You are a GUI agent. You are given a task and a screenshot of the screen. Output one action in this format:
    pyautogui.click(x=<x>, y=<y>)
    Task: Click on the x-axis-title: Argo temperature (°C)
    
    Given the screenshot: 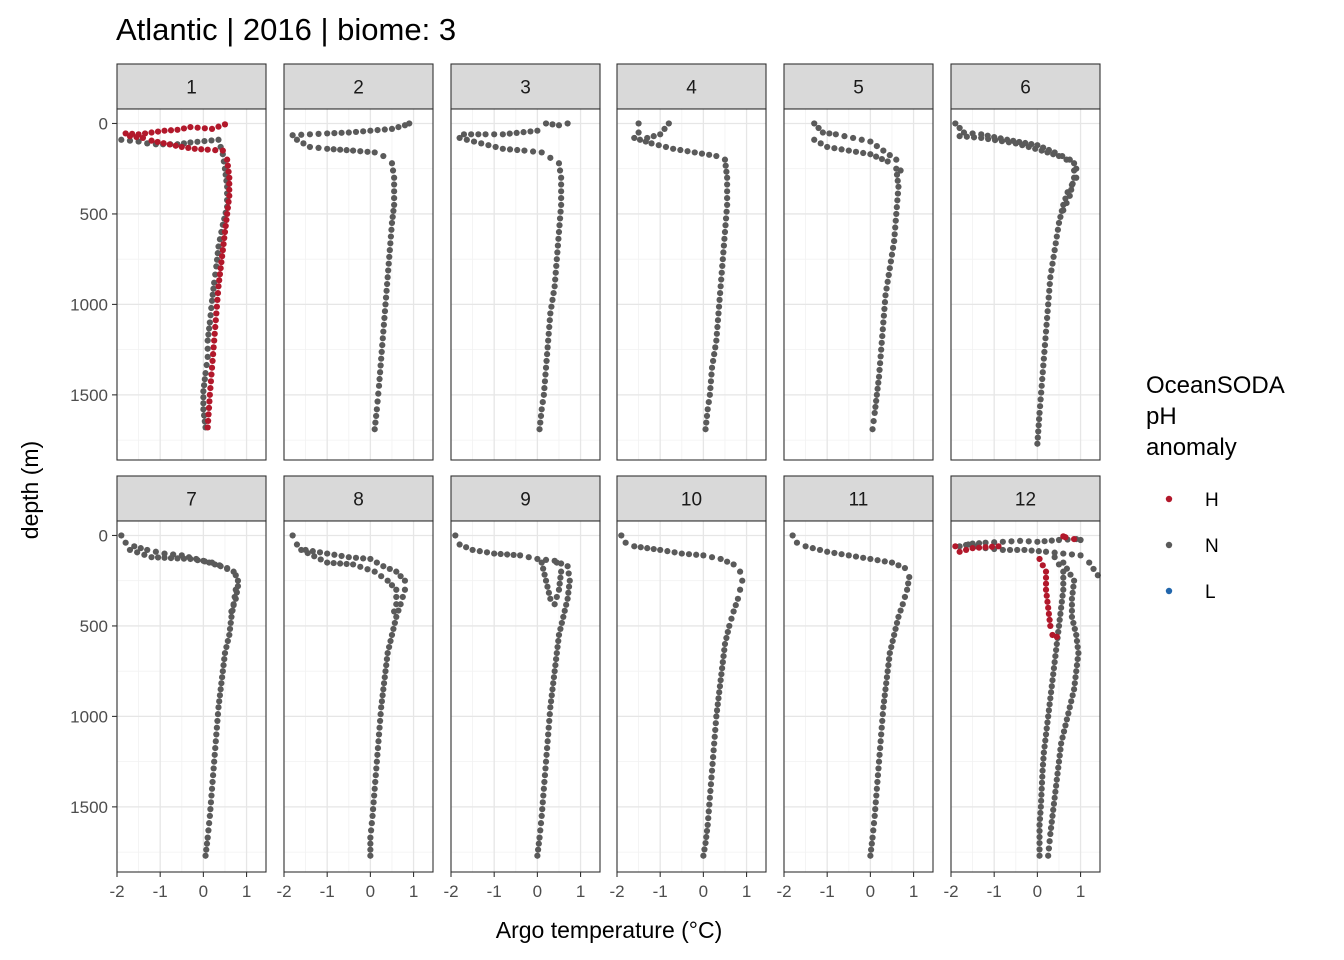 What is the action you would take?
    pyautogui.click(x=609, y=930)
    